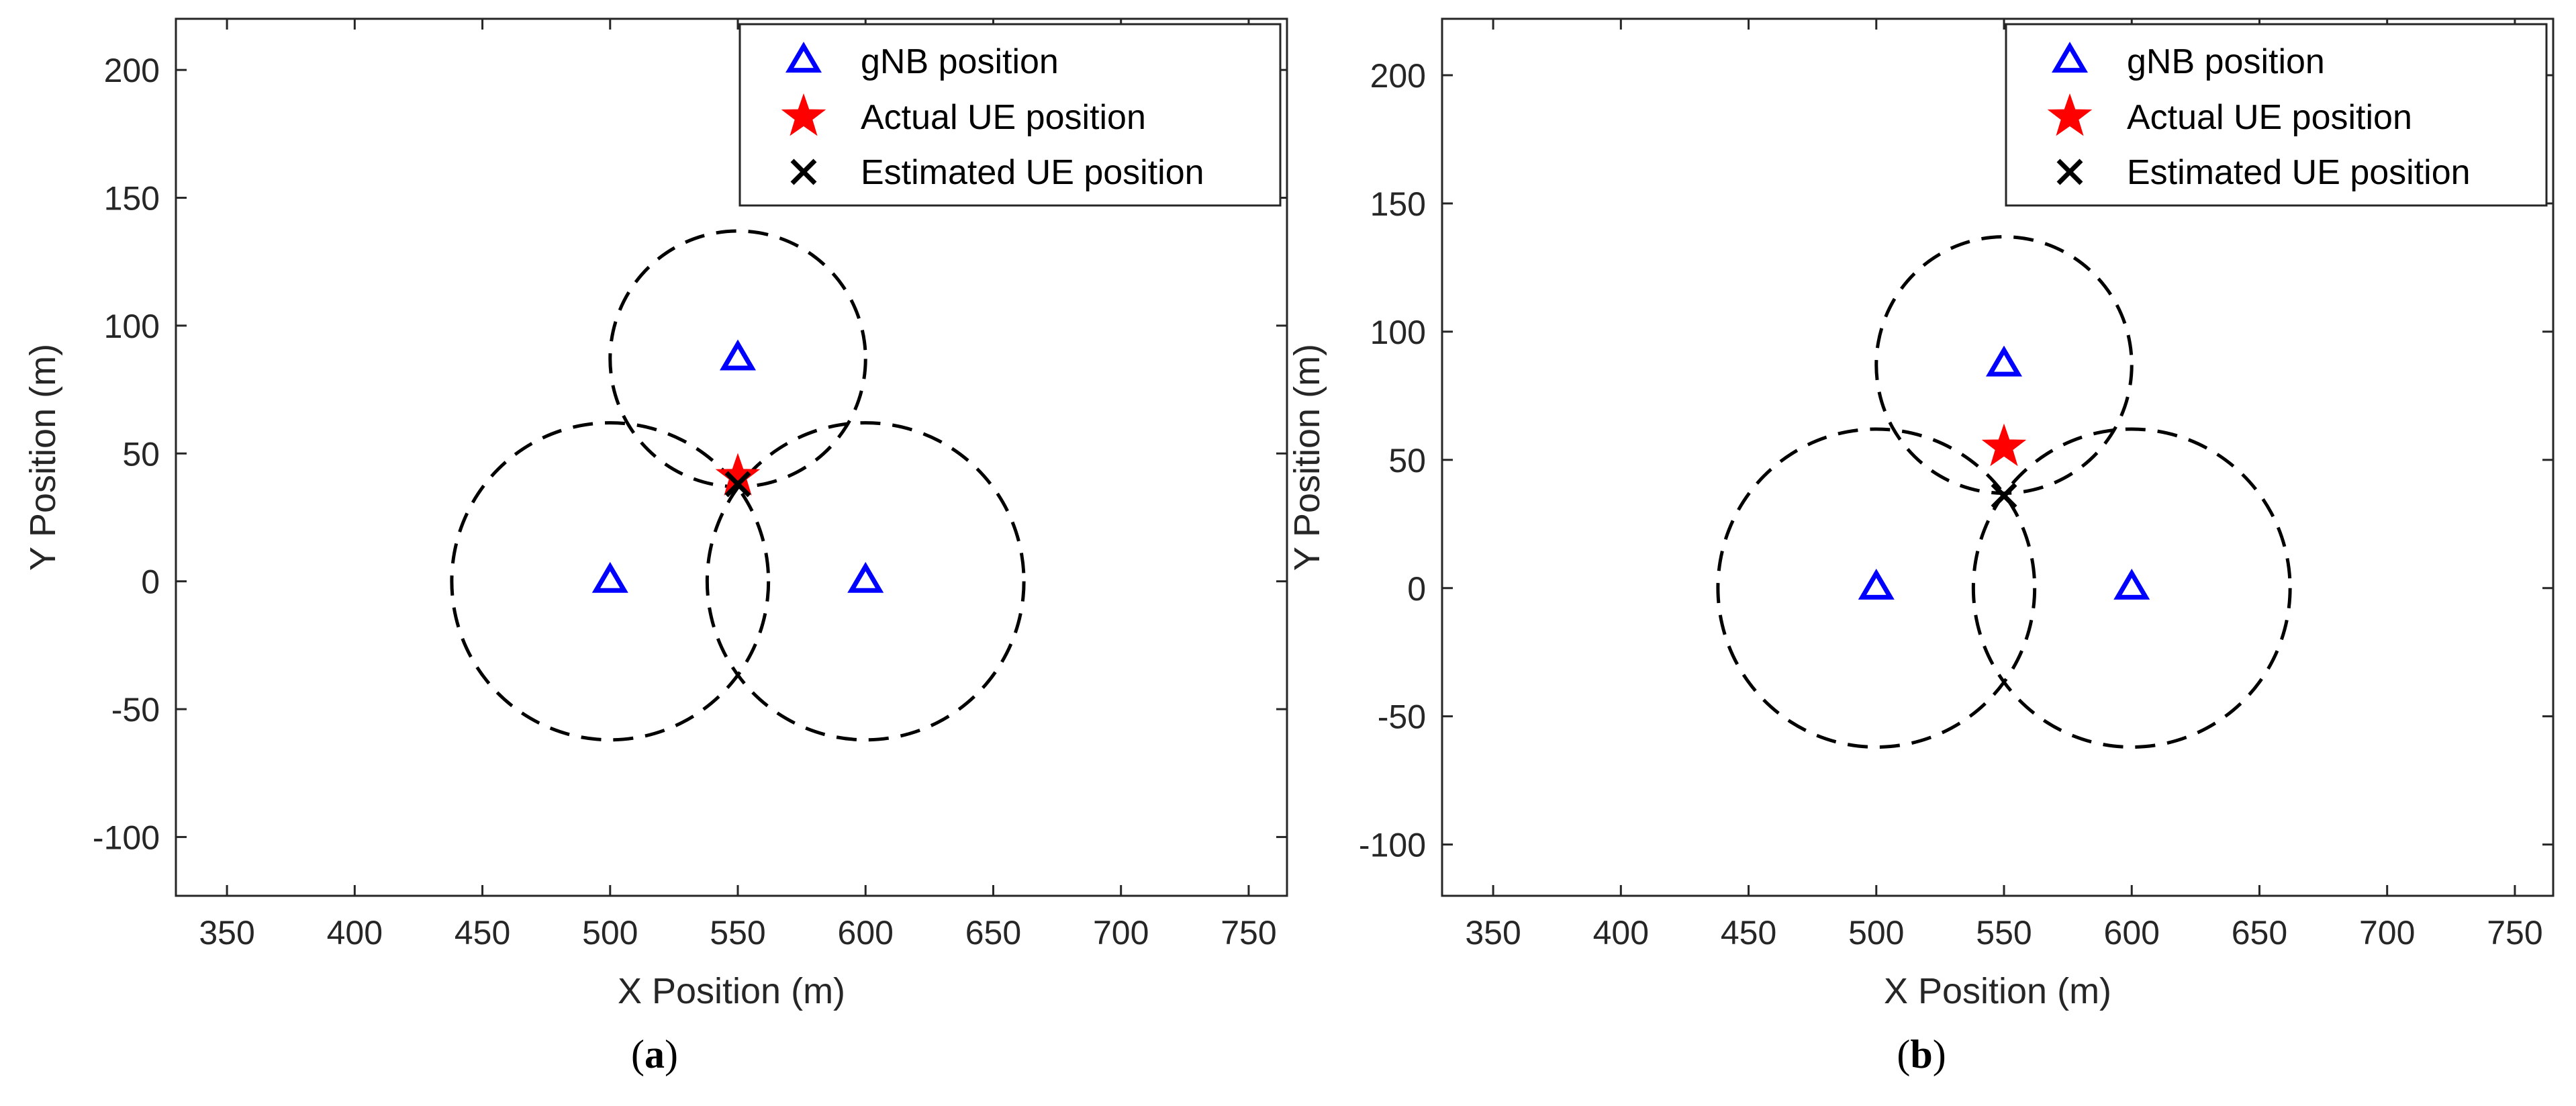  I want to click on caption-letter: b, so click(1921, 1054).